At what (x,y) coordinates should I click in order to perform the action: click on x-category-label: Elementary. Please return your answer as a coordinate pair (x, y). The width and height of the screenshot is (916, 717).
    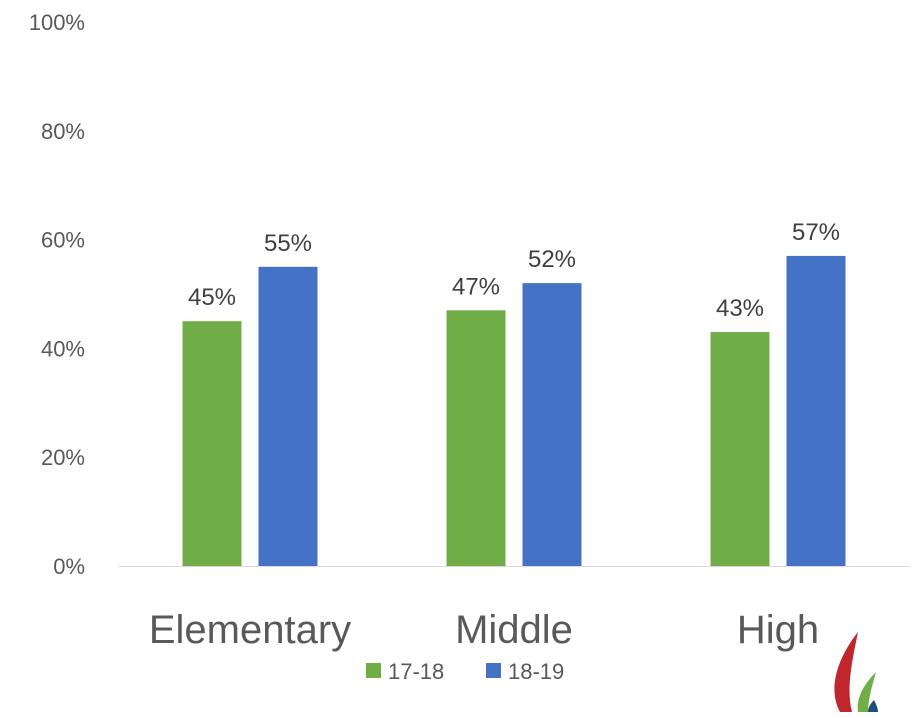
    Looking at the image, I should click on (250, 630).